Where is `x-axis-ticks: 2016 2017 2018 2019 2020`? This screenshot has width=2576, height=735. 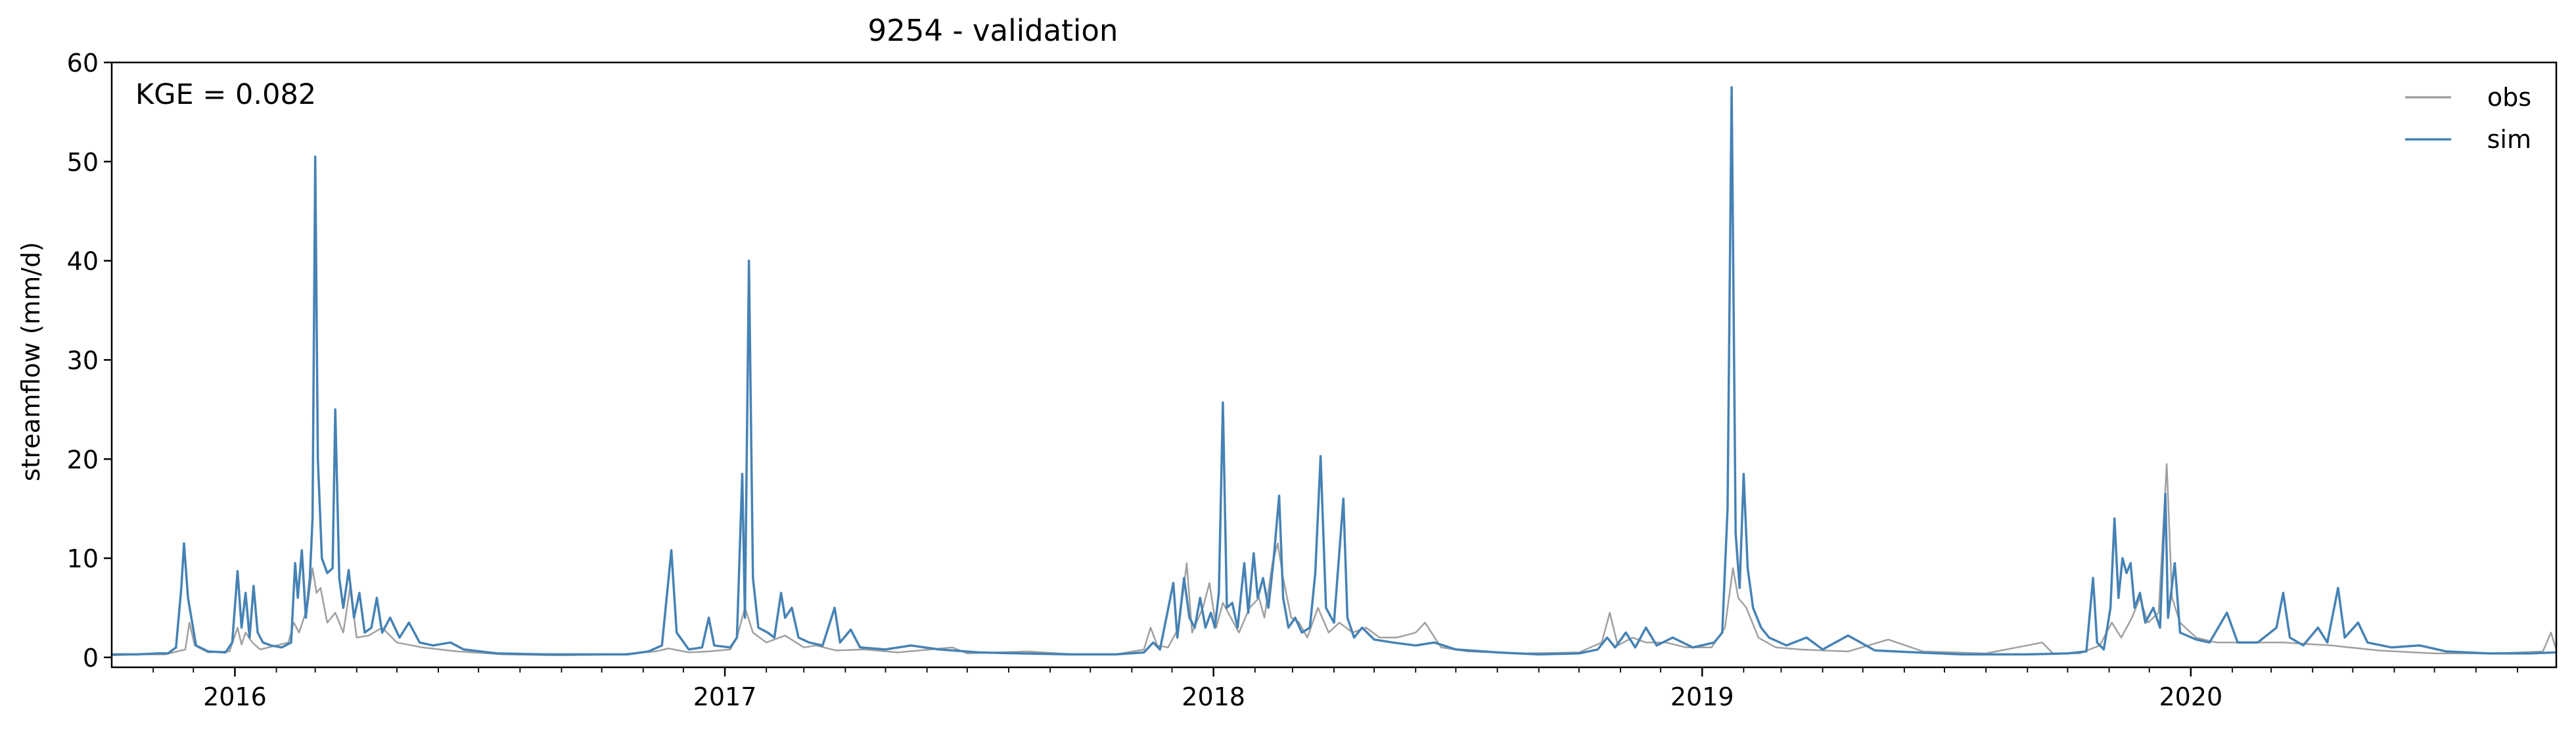
x-axis-ticks: 2016 2017 2018 2019 2020 is located at coordinates (1335, 689).